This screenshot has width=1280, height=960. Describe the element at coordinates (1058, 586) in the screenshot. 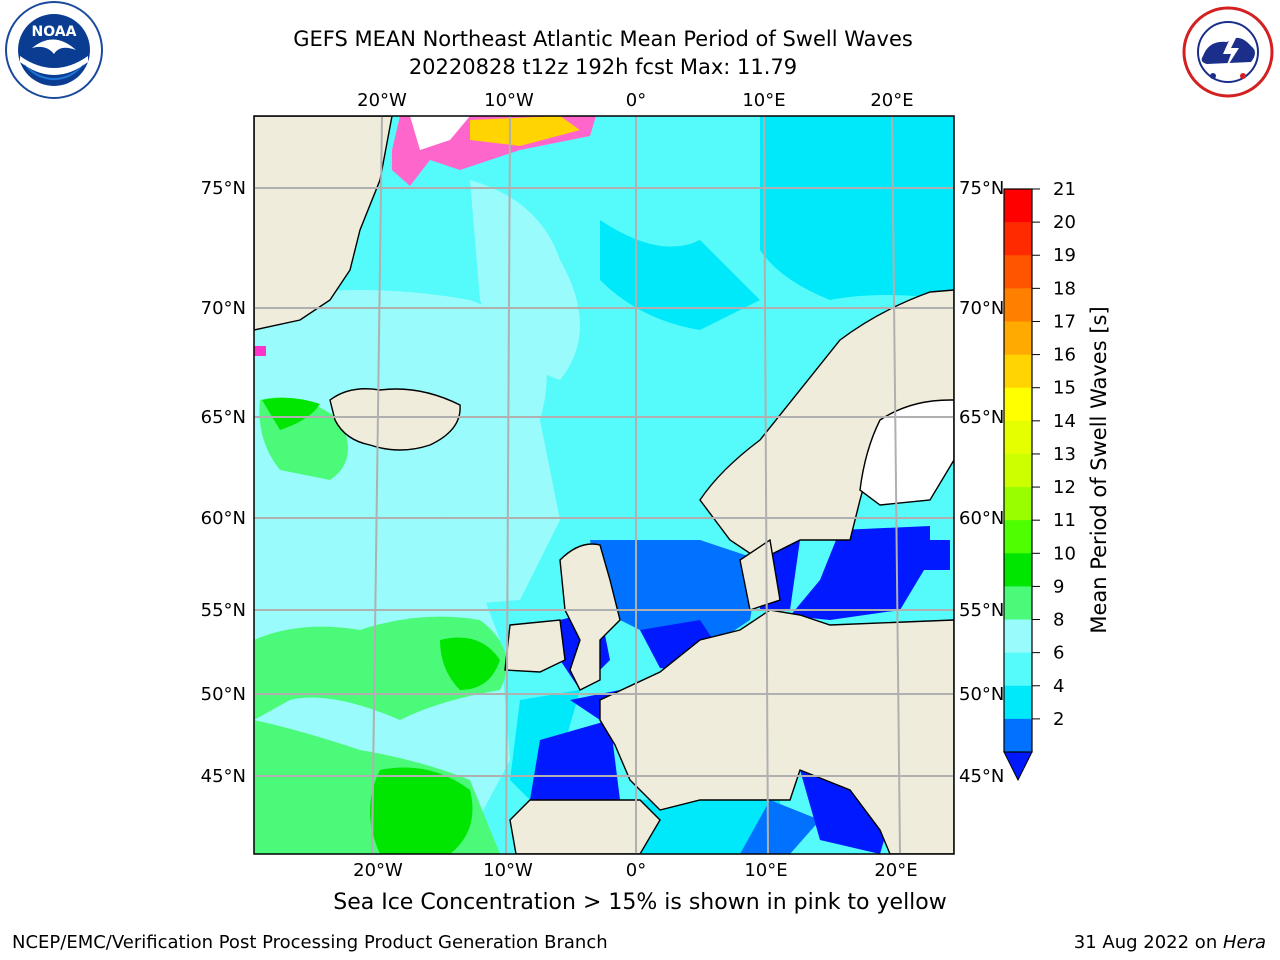

I see `colorbar-tick-label: 9` at that location.